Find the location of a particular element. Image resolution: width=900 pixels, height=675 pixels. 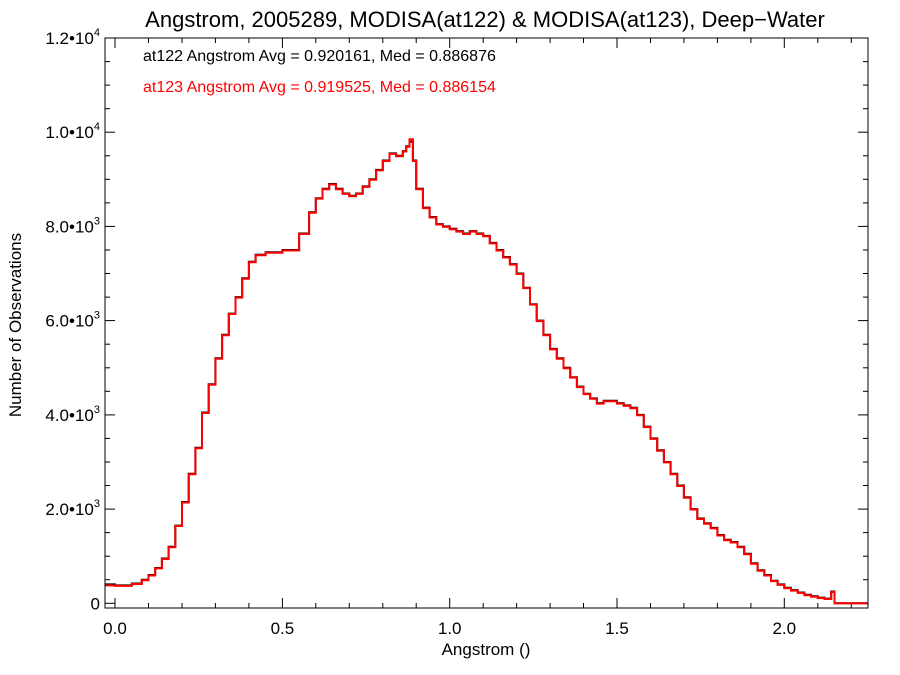

y-axis-label: Number of Observations is located at coordinates (15, 325).